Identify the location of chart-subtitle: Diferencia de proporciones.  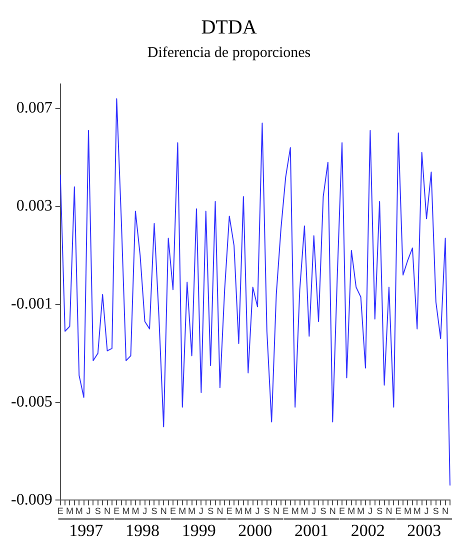
(229, 52).